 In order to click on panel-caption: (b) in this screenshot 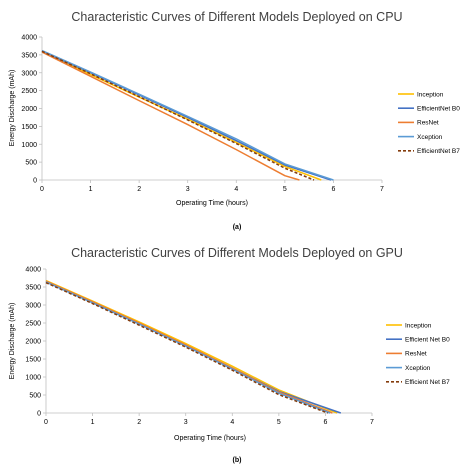, I will do `click(237, 460)`.